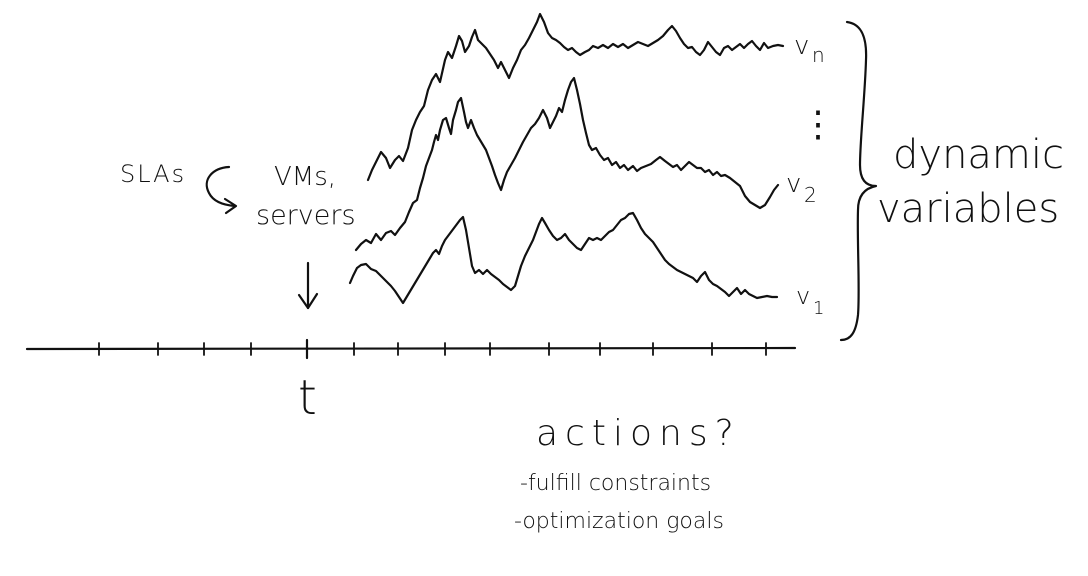 The width and height of the screenshot is (1088, 576). What do you see at coordinates (307, 398) in the screenshot?
I see `time-label: t` at bounding box center [307, 398].